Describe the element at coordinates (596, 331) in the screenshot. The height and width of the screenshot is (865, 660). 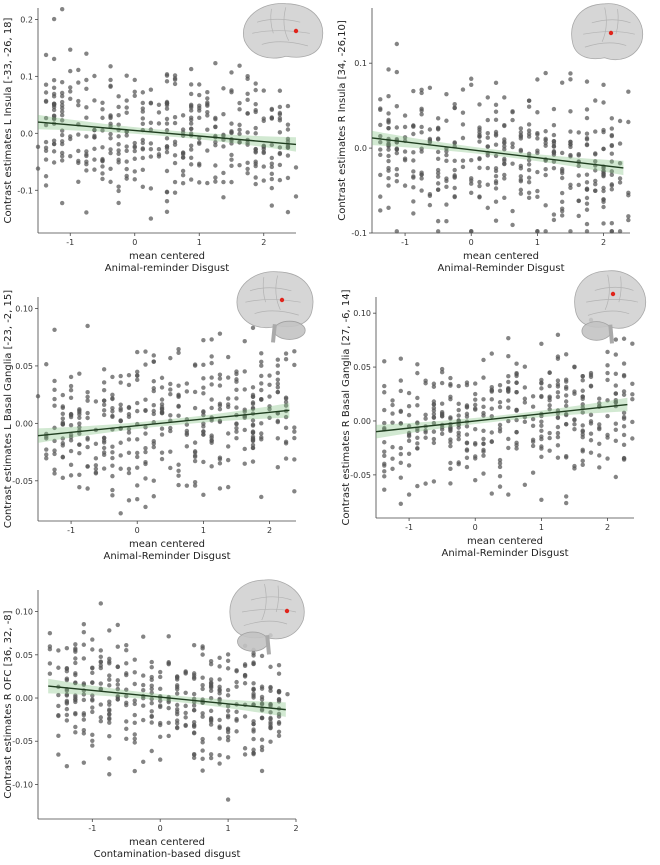
I see `brain-cerebellum` at that location.